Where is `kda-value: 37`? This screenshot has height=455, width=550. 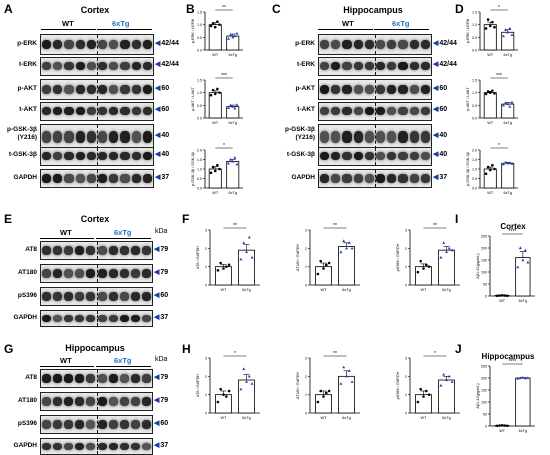
kda-value: 37 is located at coordinates (164, 445).